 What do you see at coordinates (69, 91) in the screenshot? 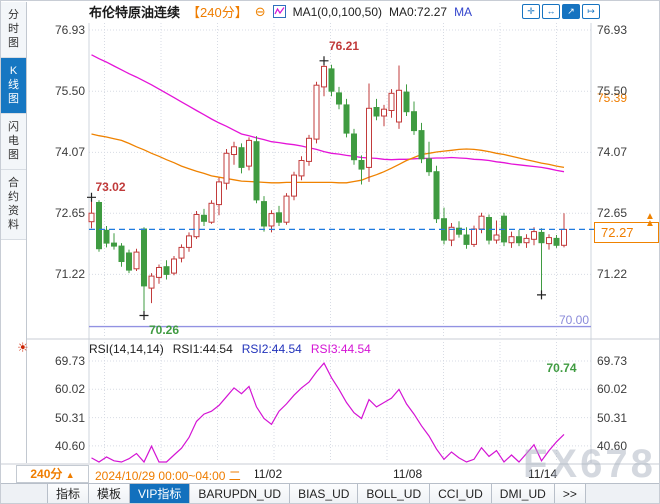
I see `price-tick-label-left: 75.50` at bounding box center [69, 91].